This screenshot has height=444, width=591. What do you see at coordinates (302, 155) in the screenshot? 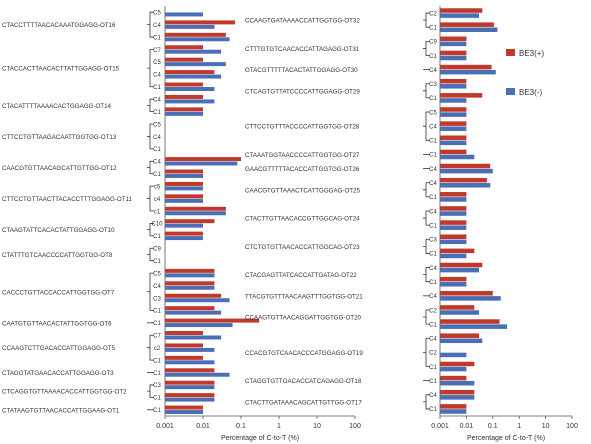
I see `site-label: CTAAATGGTAACCCCATTGGTGG-OT27` at bounding box center [302, 155].